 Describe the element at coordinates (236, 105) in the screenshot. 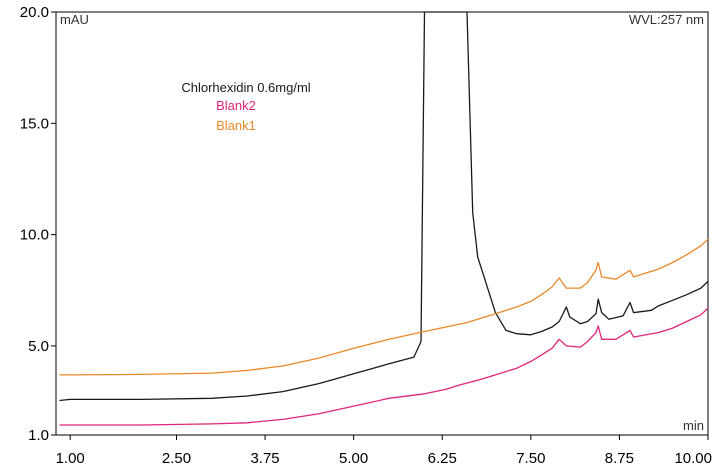

I see `legend-entry-blank2: Blank2` at that location.